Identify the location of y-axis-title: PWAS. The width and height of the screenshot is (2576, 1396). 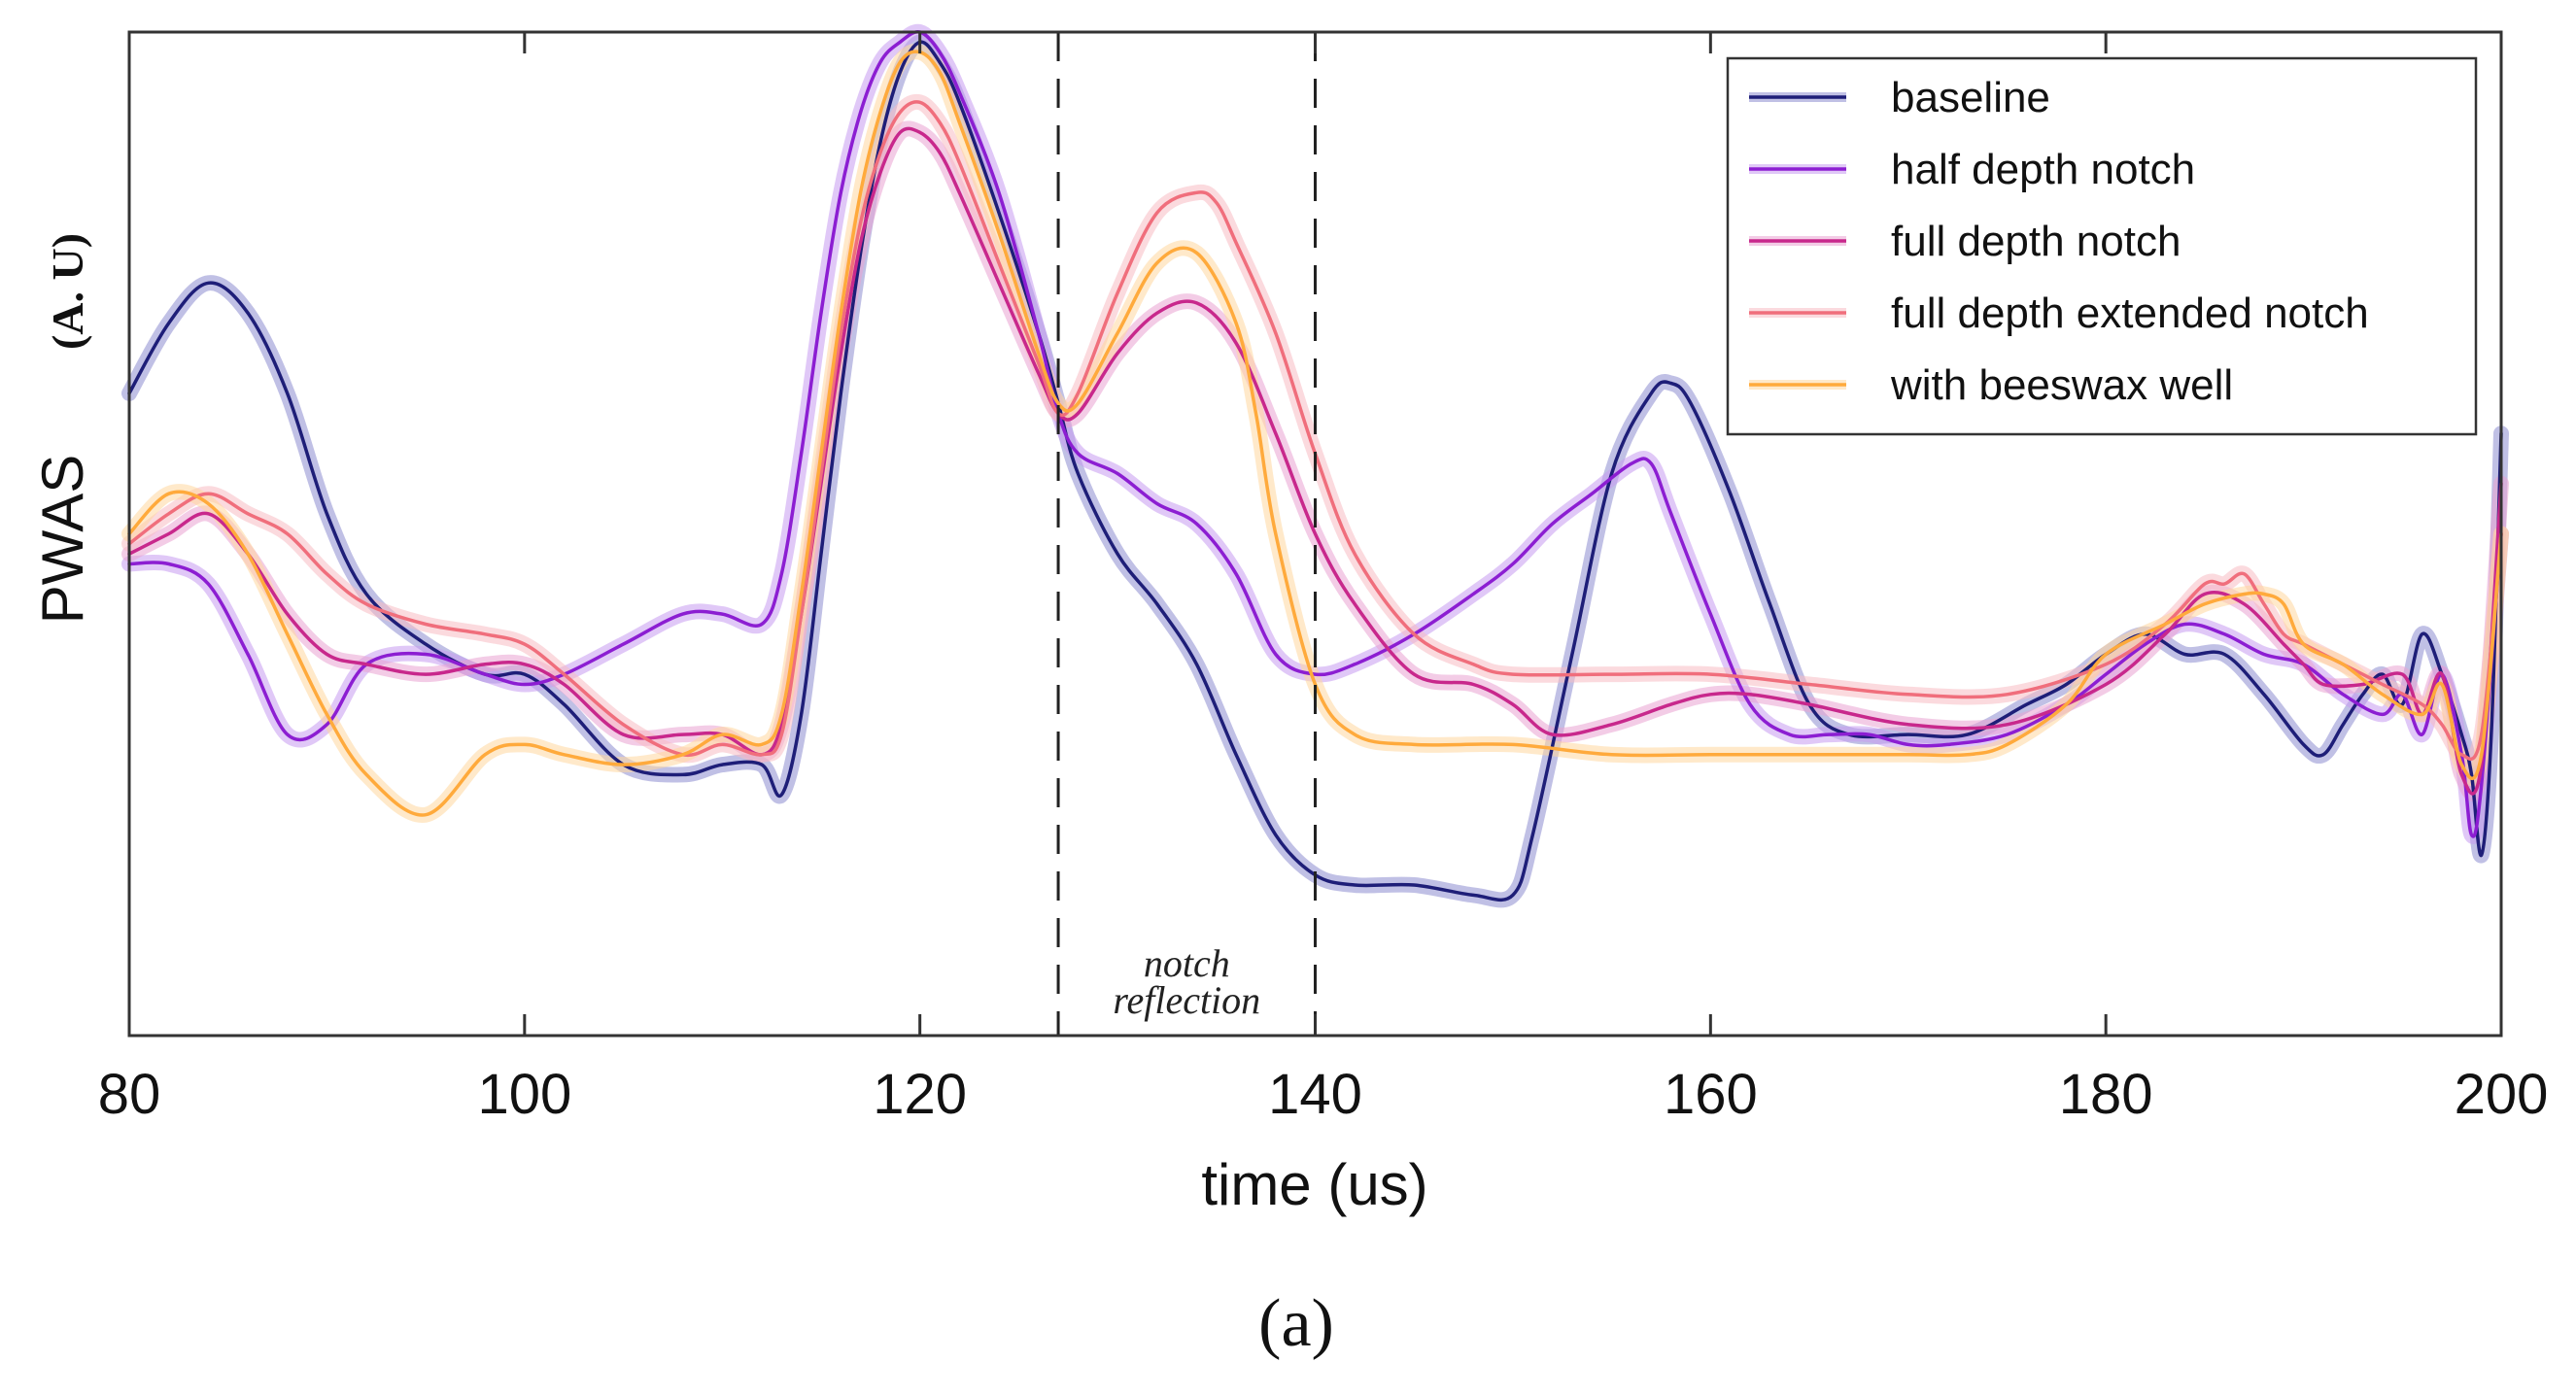
(62, 539).